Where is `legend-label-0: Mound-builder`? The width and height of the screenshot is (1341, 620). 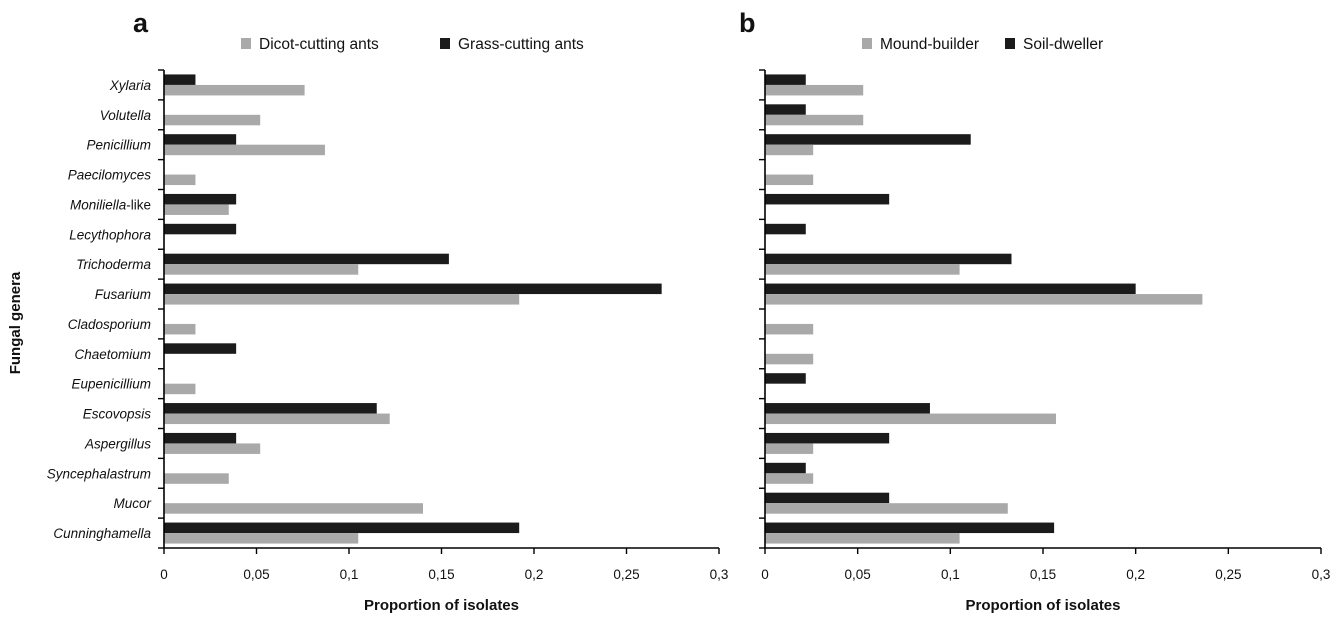 legend-label-0: Mound-builder is located at coordinates (929, 44).